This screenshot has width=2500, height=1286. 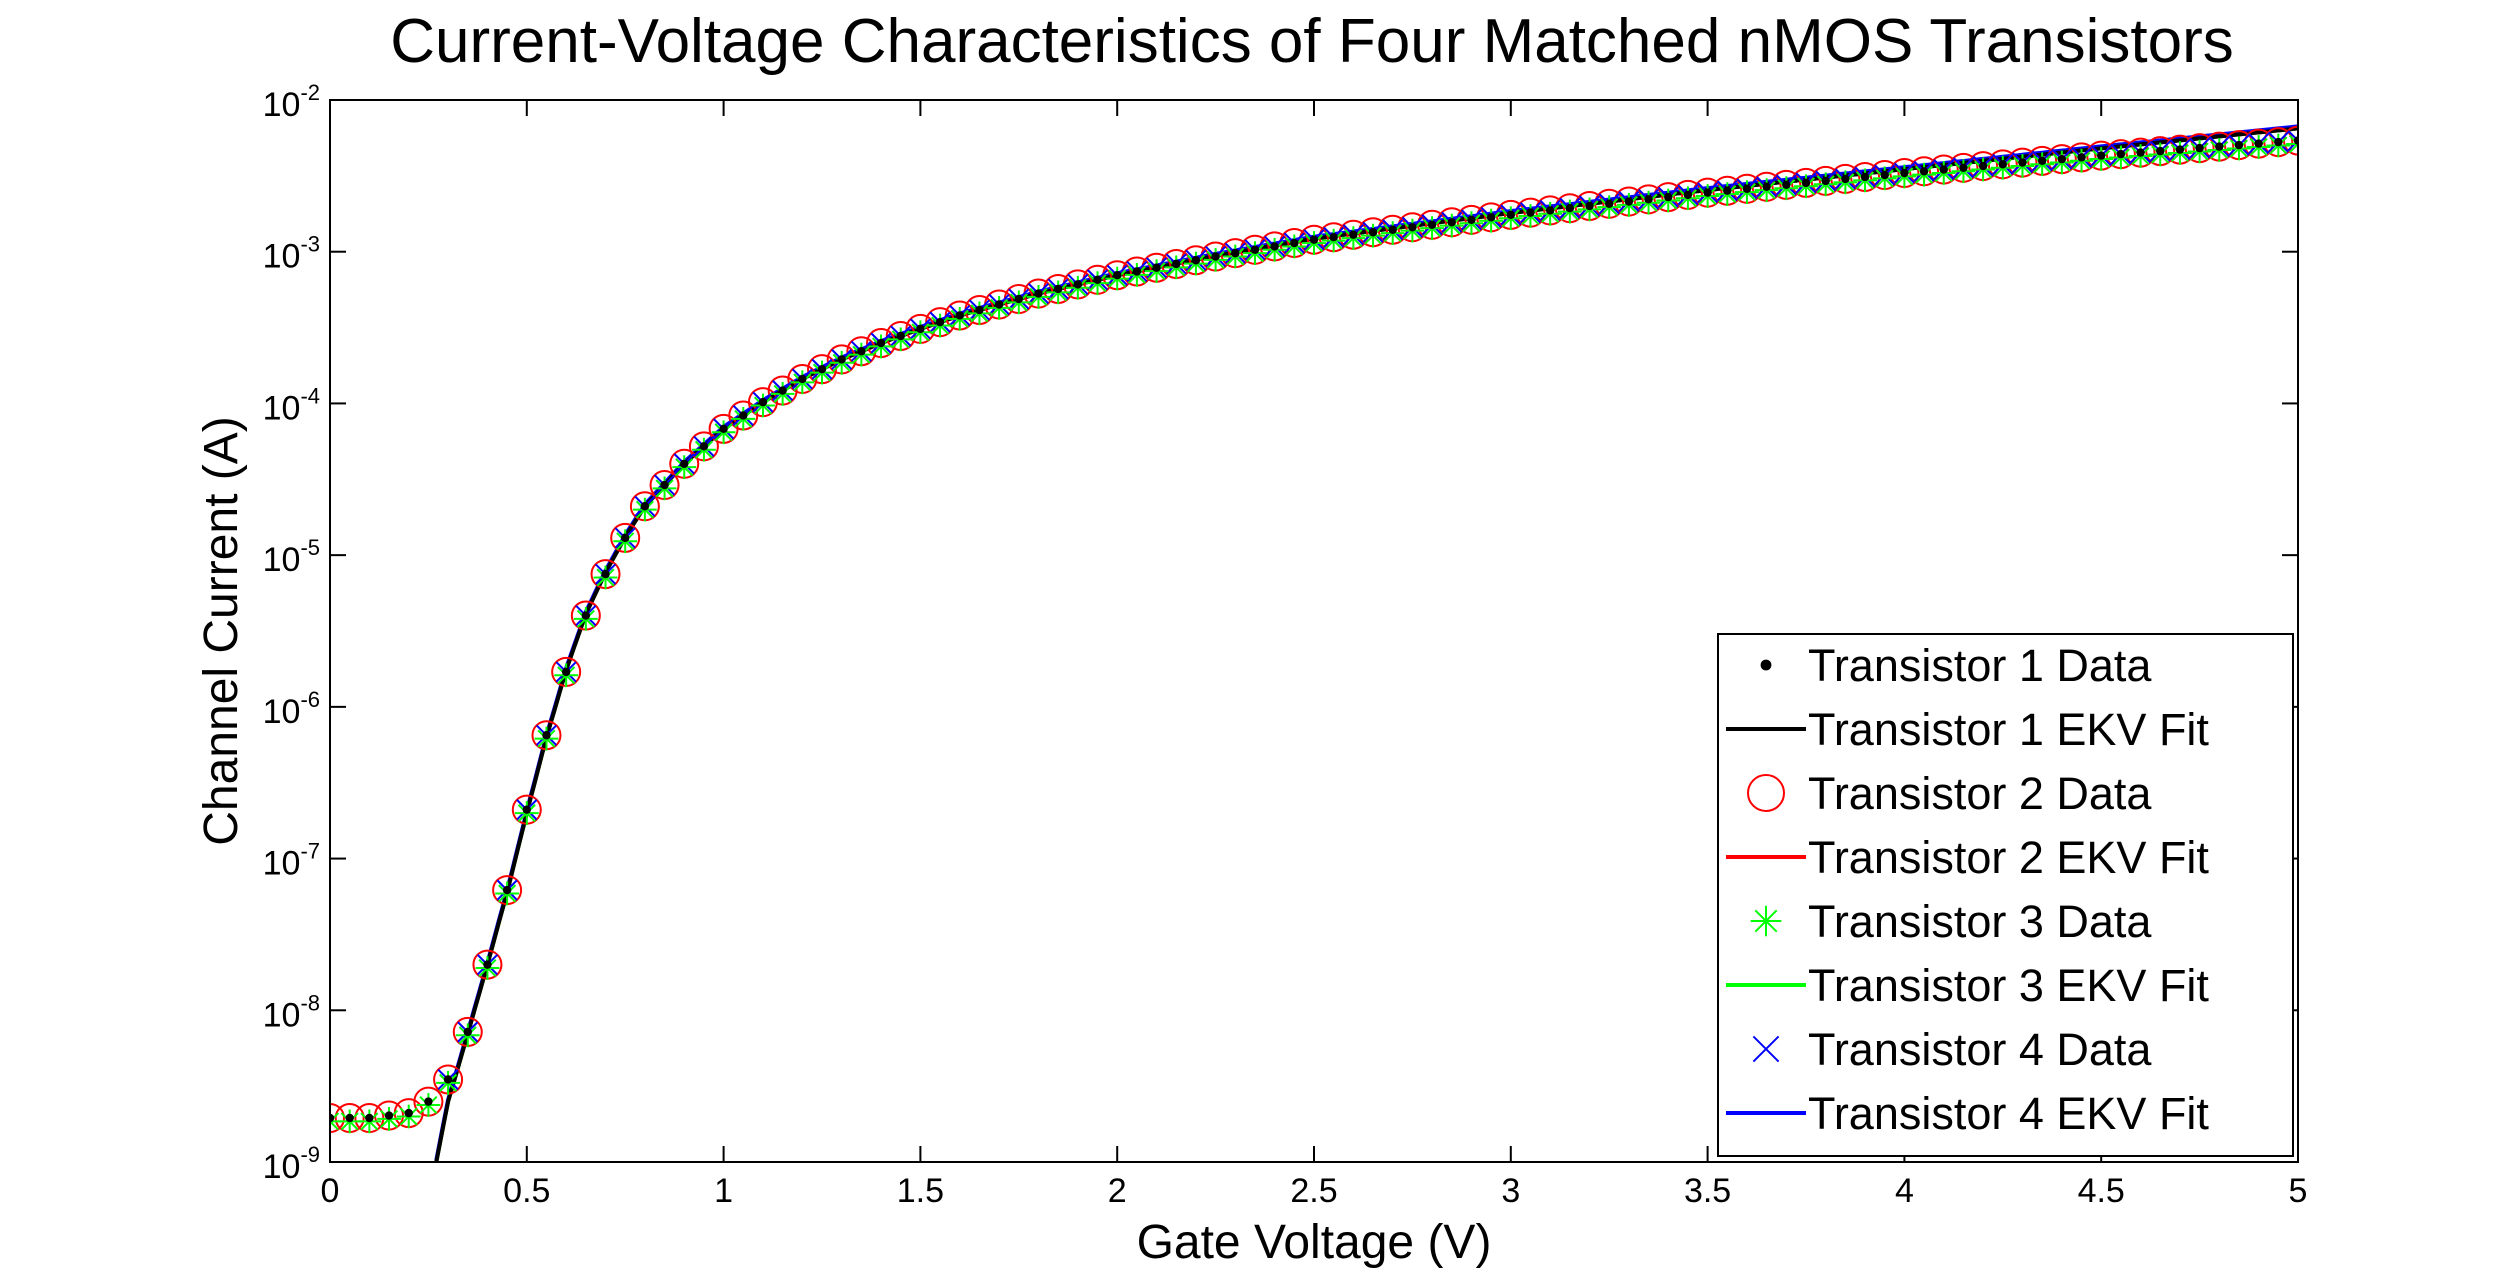 What do you see at coordinates (526, 1191) in the screenshot?
I see `x-tick-label: 0.5` at bounding box center [526, 1191].